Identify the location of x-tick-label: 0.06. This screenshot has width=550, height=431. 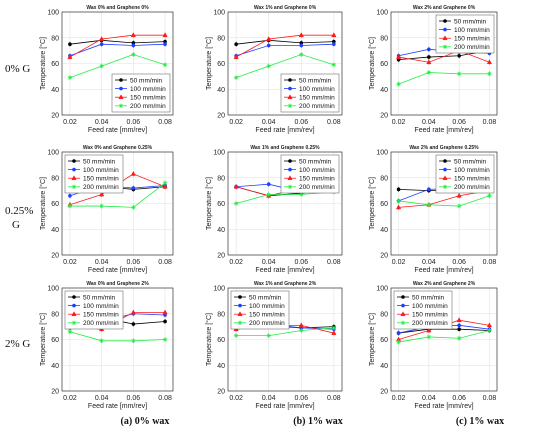
(459, 262).